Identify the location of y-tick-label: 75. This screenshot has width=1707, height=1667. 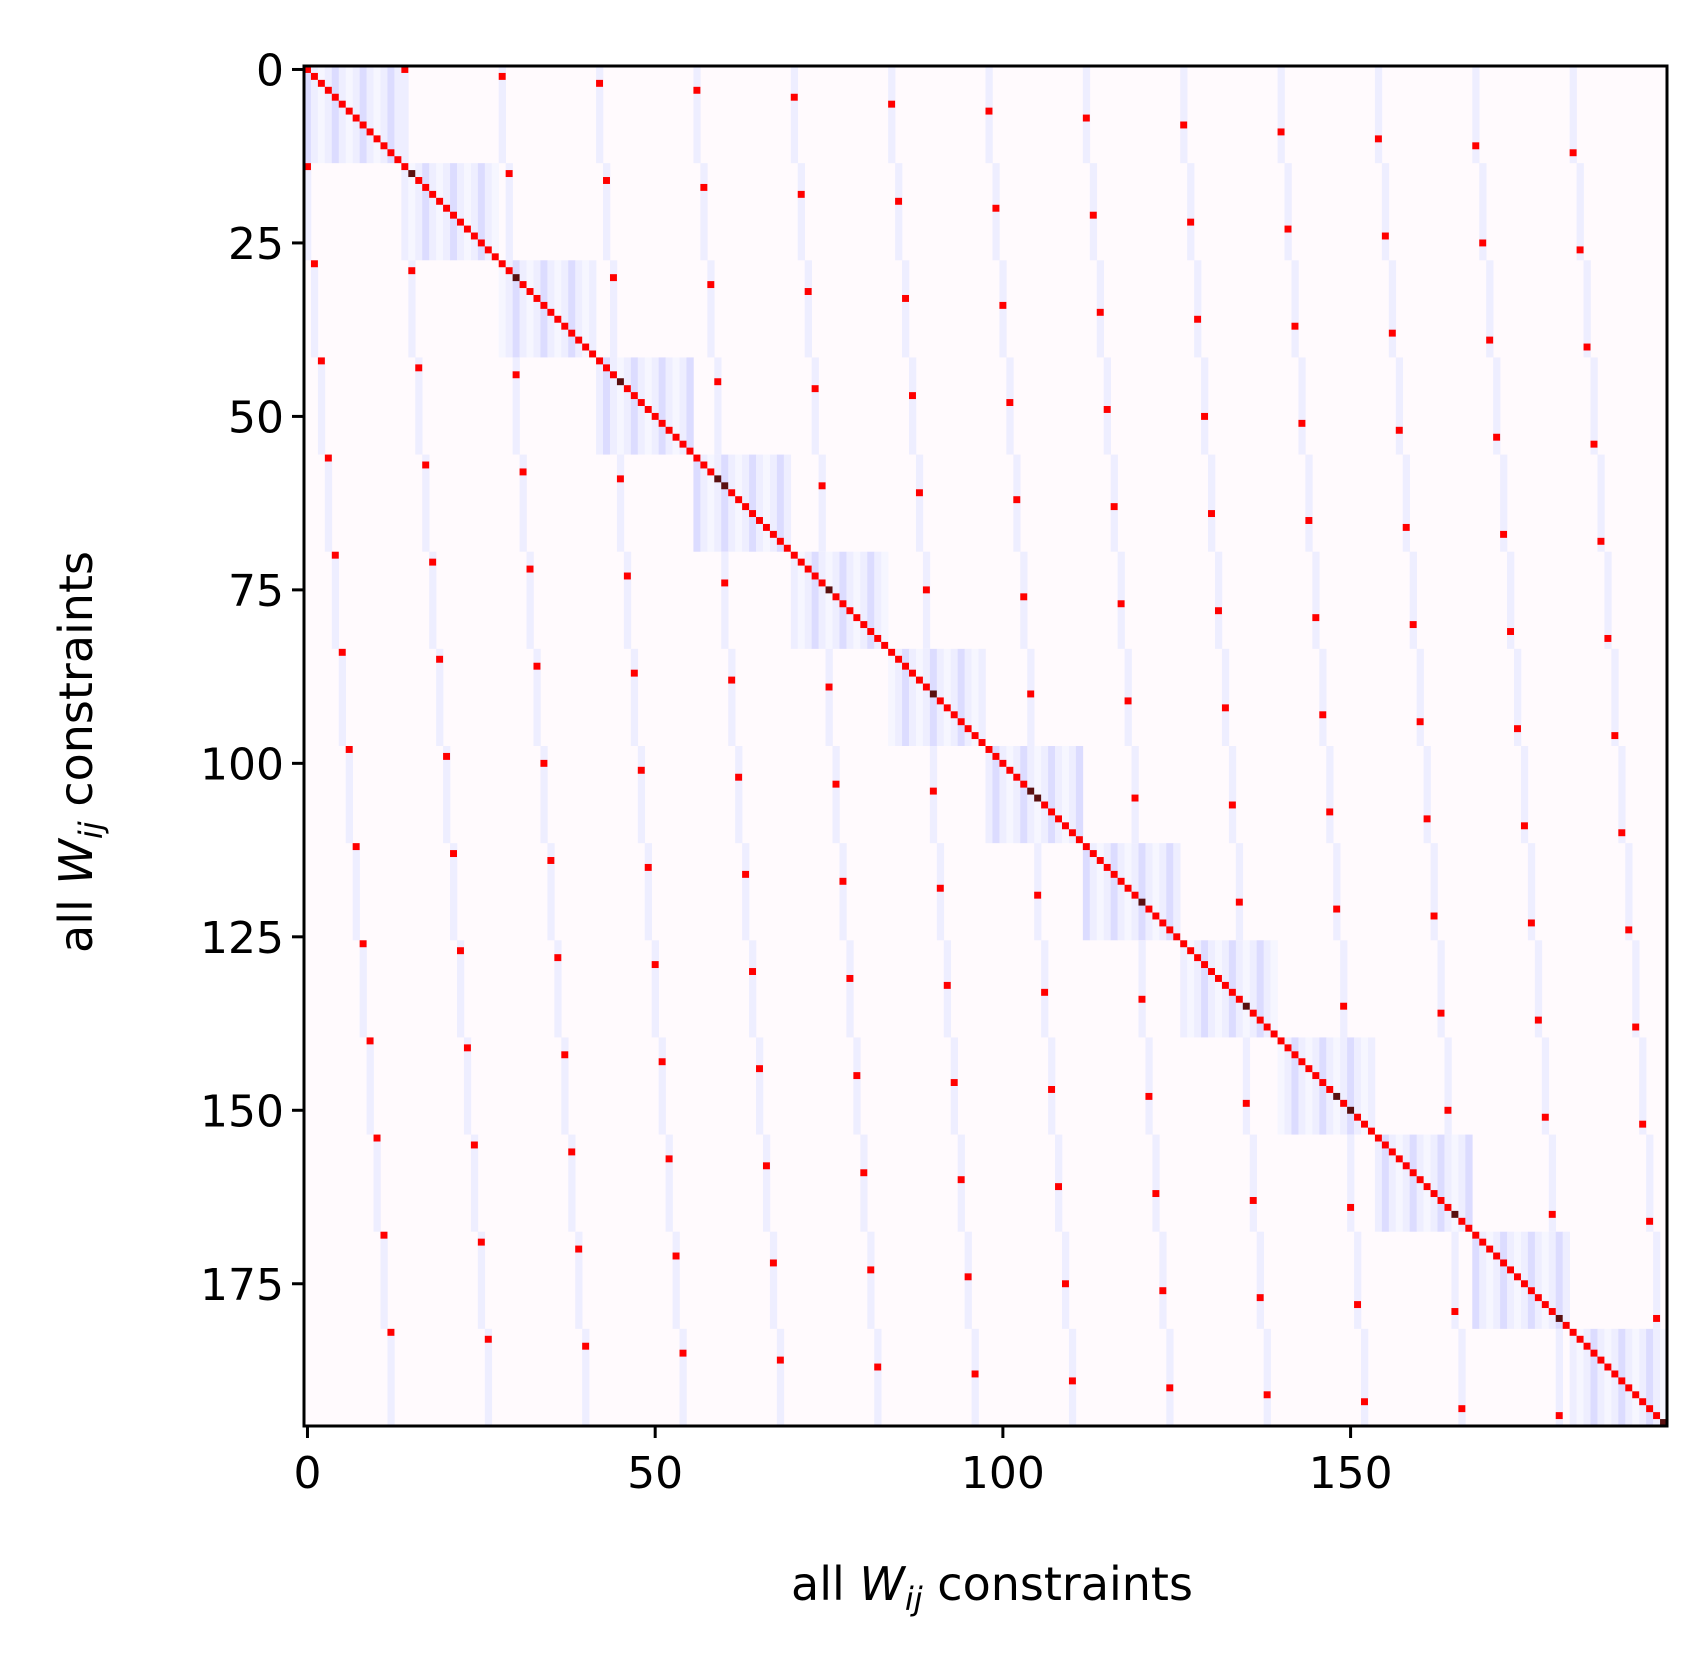
(256, 591).